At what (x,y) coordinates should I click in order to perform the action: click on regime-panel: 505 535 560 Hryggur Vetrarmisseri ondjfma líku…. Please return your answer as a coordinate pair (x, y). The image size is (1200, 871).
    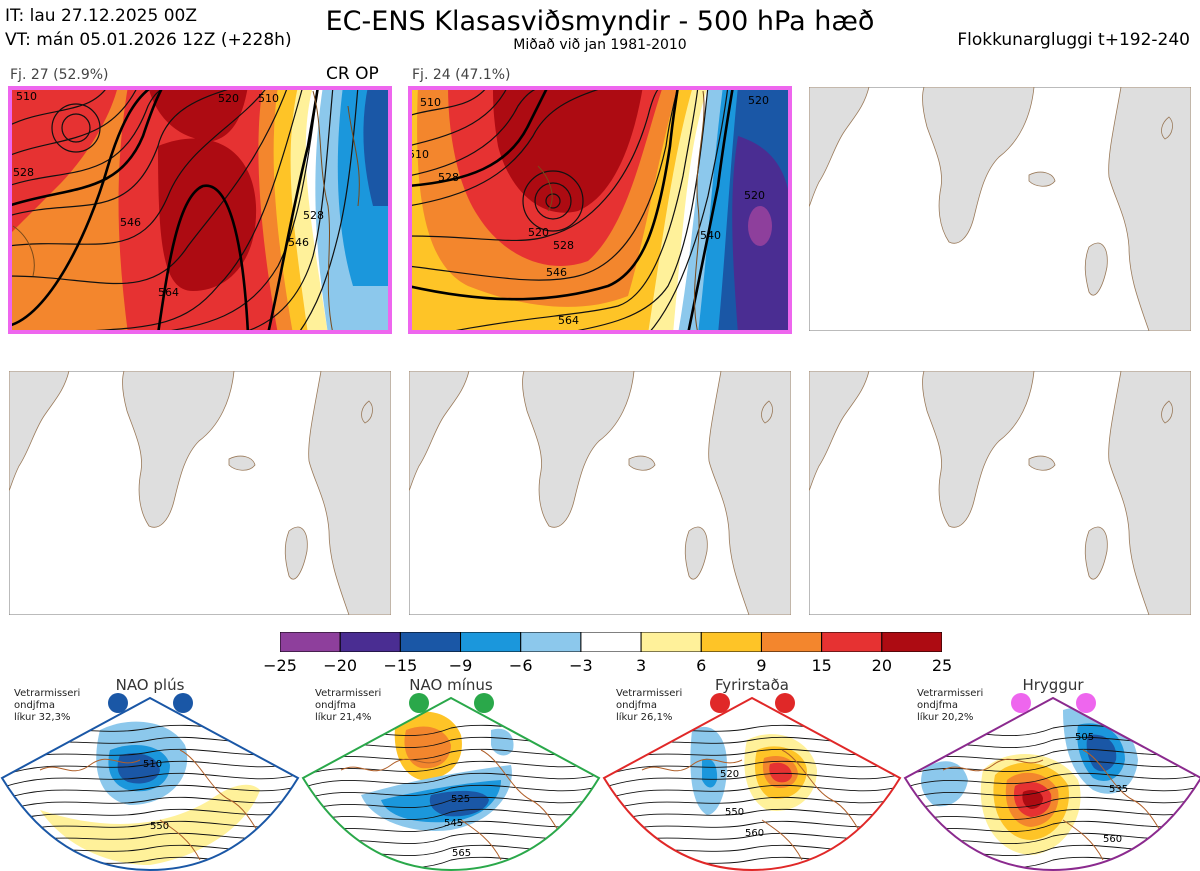
    Looking at the image, I should click on (1051, 773).